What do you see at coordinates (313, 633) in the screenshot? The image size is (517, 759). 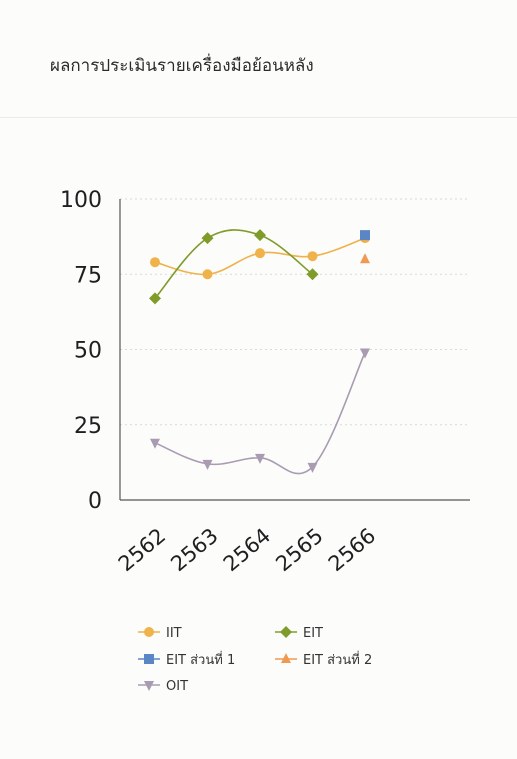 I see `legend-label-eit: EIT` at bounding box center [313, 633].